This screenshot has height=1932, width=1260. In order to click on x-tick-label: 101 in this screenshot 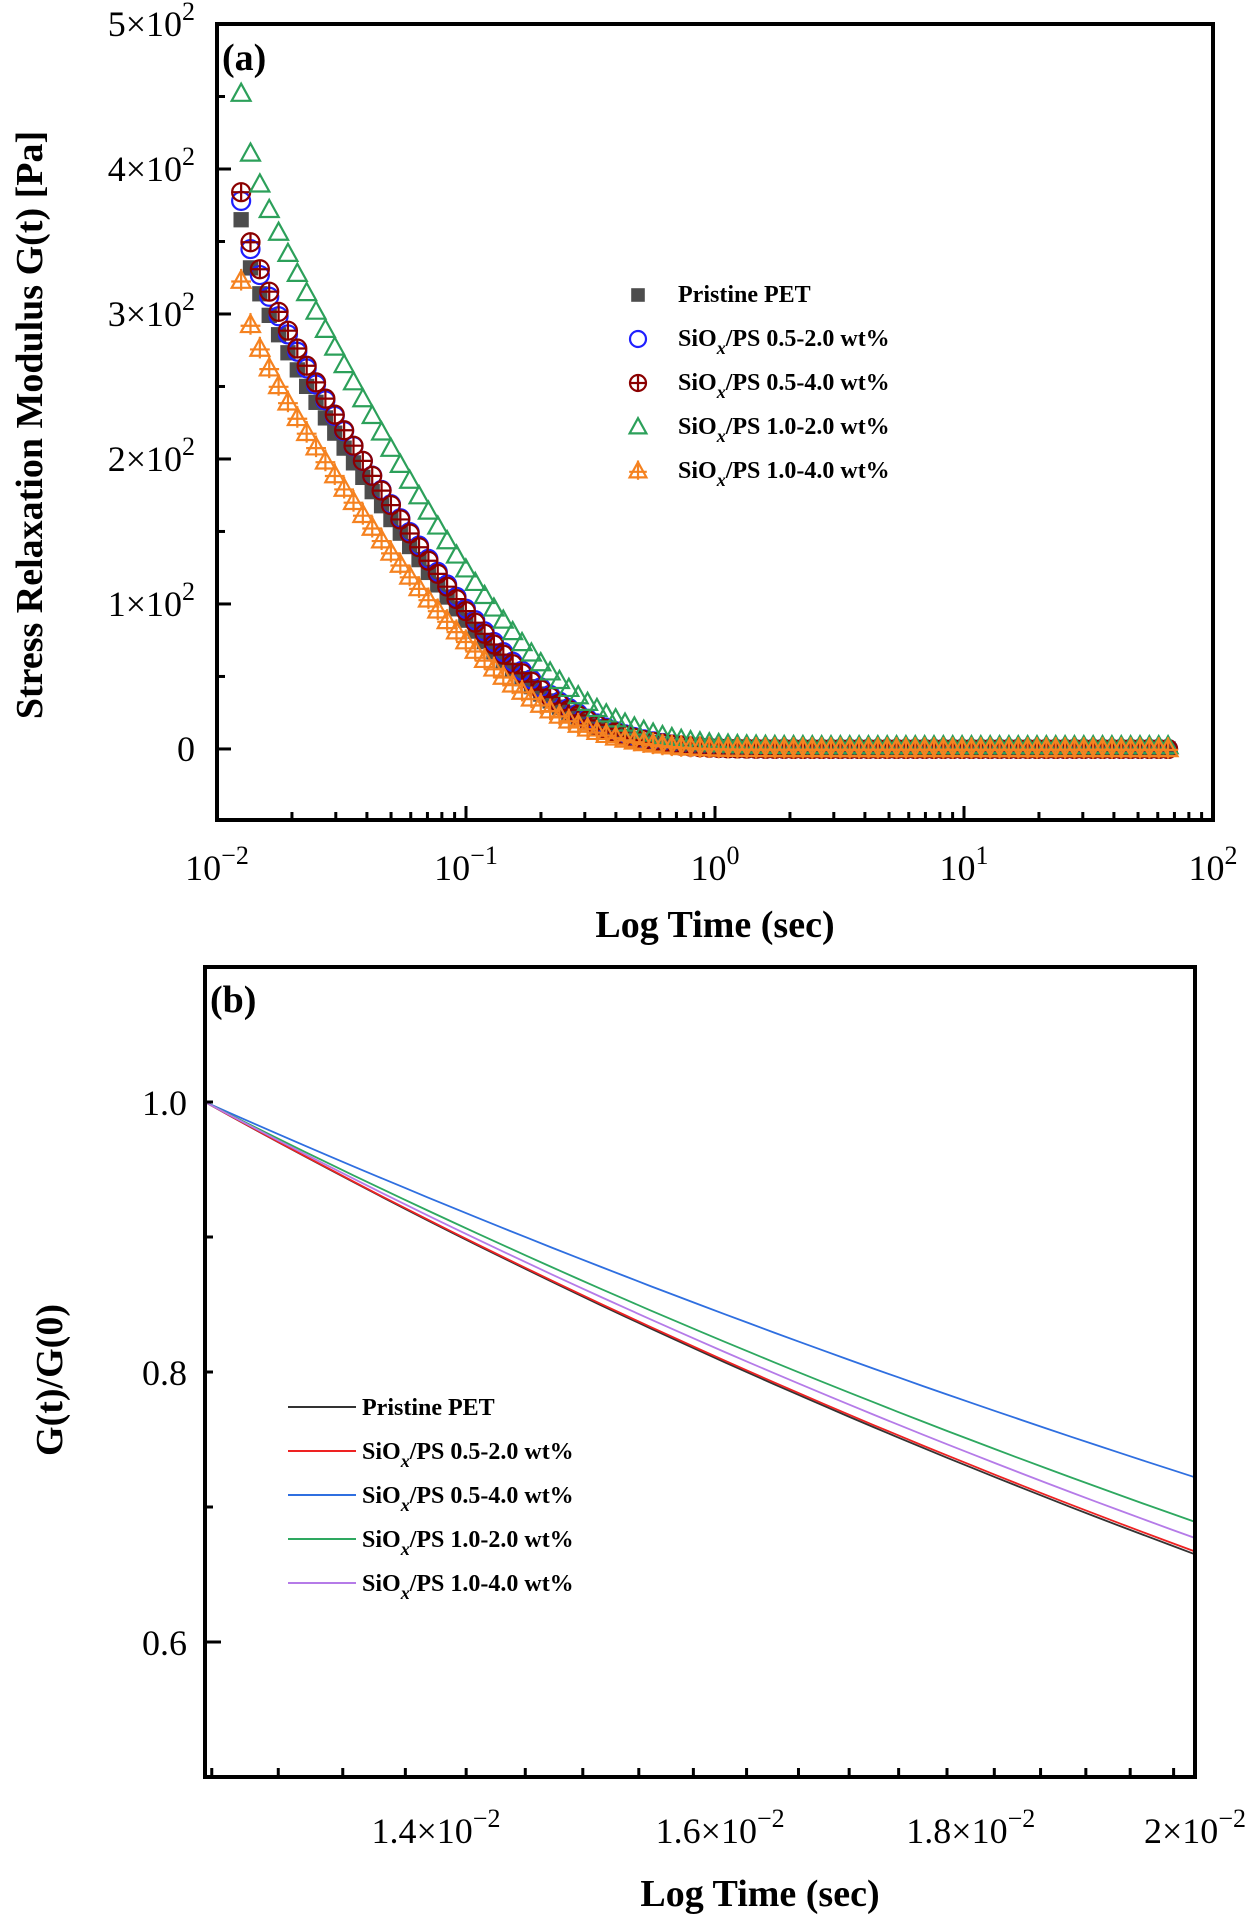, I will do `click(964, 864)`.